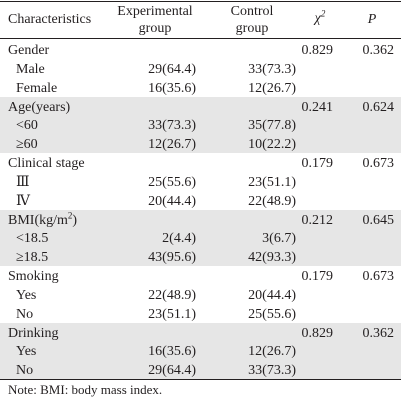 The image size is (401, 403). I want to click on section-label: Gender, so click(29, 50).